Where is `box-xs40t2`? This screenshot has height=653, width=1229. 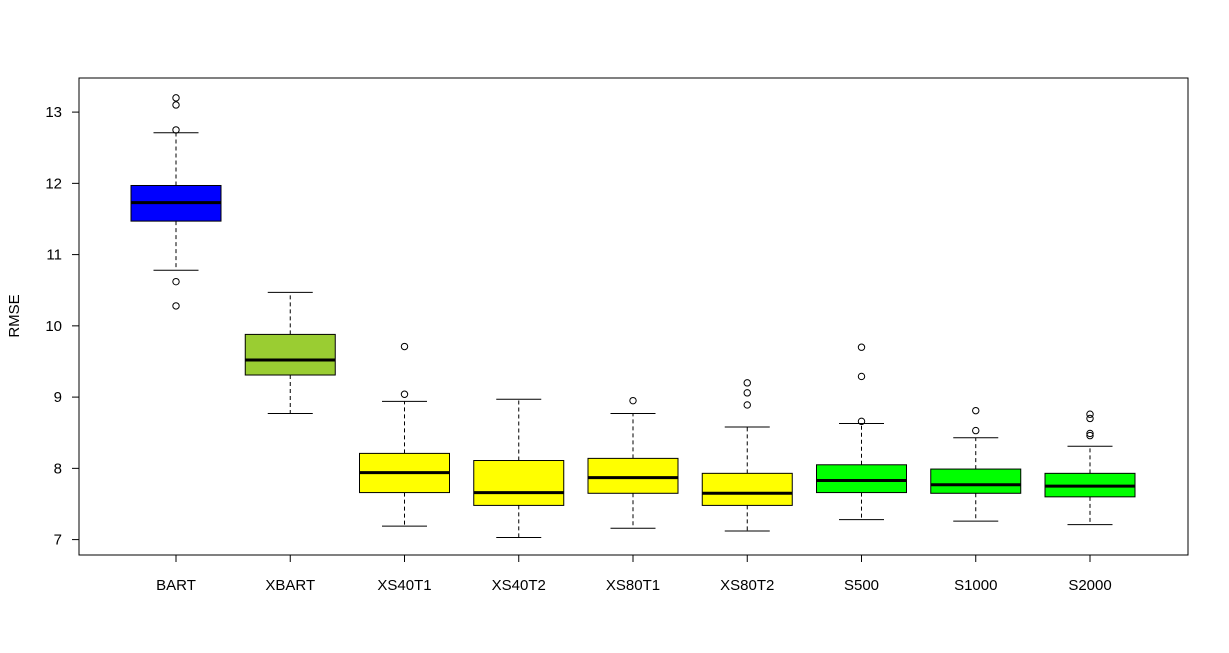 box-xs40t2 is located at coordinates (519, 468).